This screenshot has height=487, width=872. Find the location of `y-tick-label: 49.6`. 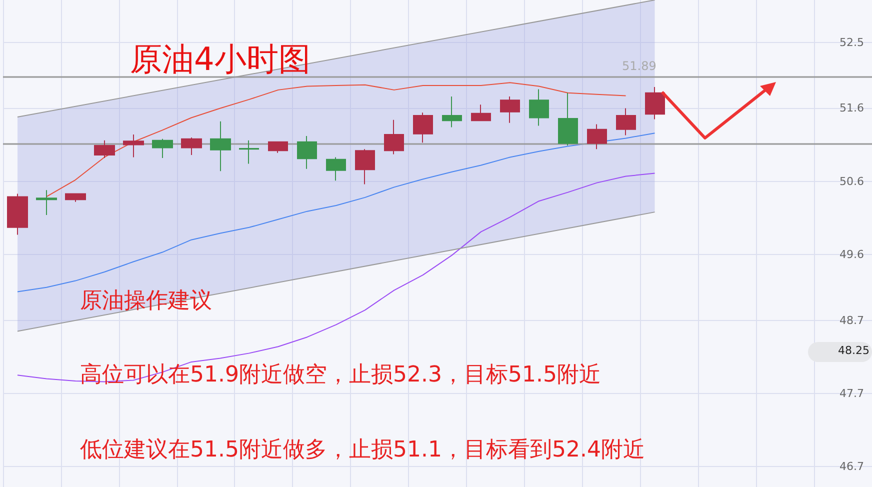

y-tick-label: 49.6 is located at coordinates (852, 254).